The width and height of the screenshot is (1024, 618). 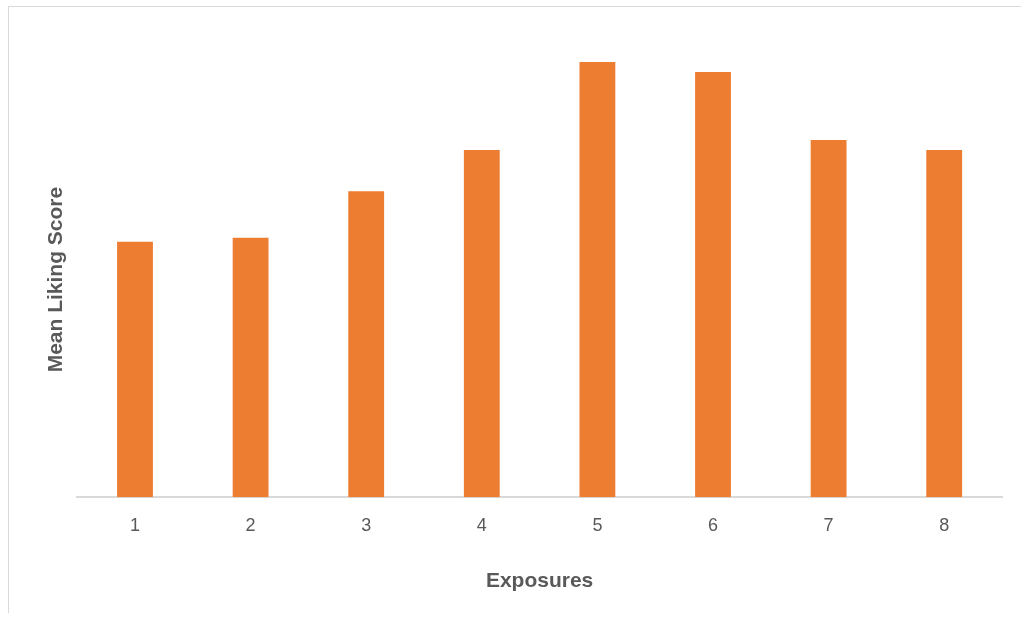 I want to click on x-tick-label: 6, so click(x=713, y=524).